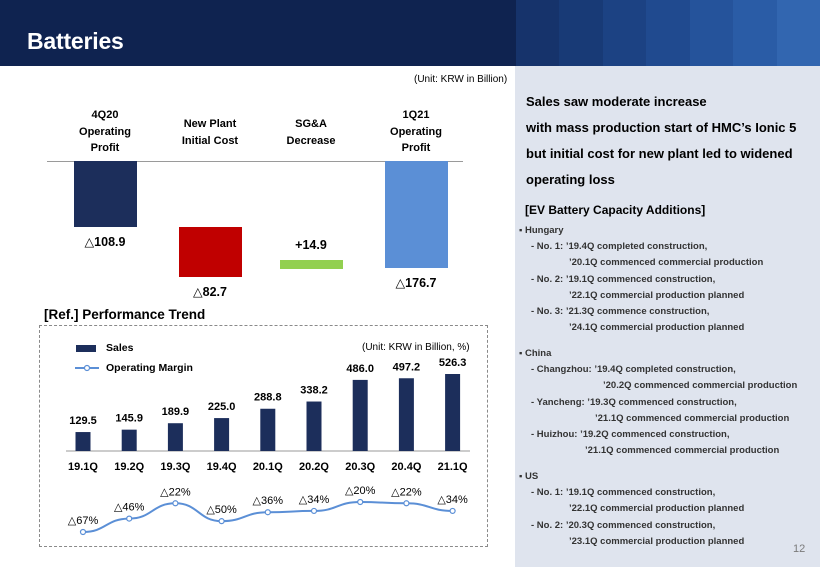  What do you see at coordinates (268, 501) in the screenshot?
I see `operating-margin-label: △36%` at bounding box center [268, 501].